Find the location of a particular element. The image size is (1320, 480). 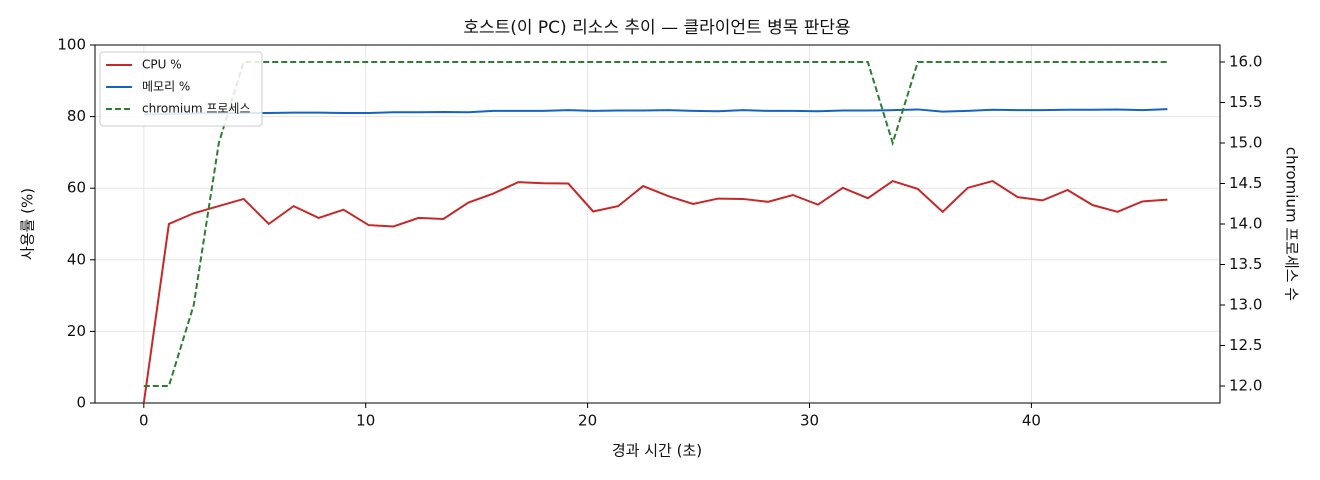

y-tick-label: 60 is located at coordinates (76, 188).